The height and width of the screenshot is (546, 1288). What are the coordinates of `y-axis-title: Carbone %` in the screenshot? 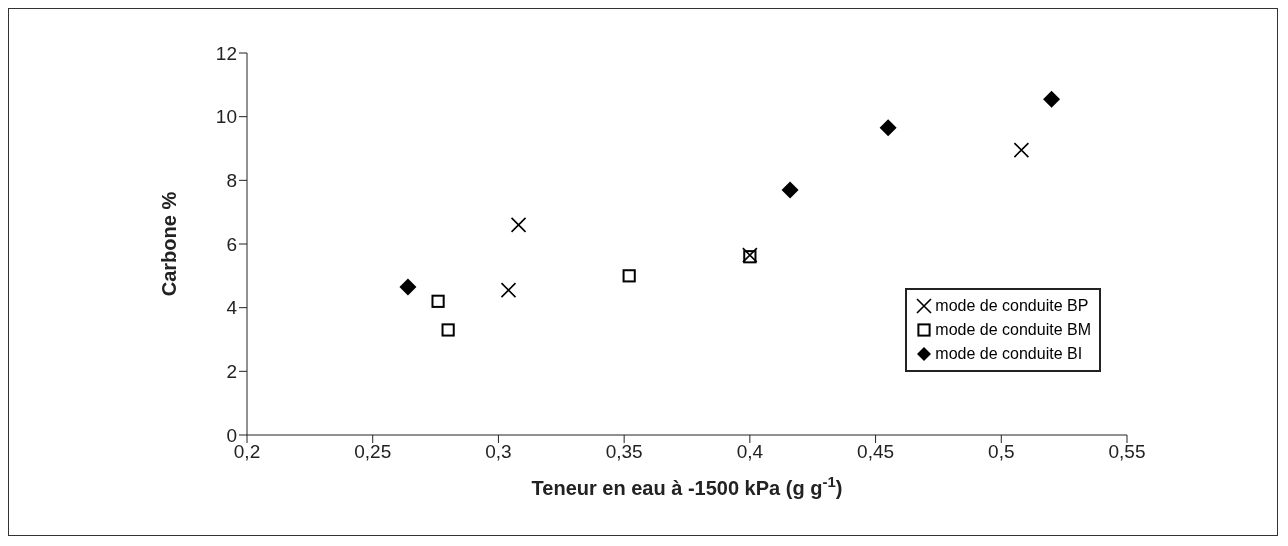 It's located at (169, 244).